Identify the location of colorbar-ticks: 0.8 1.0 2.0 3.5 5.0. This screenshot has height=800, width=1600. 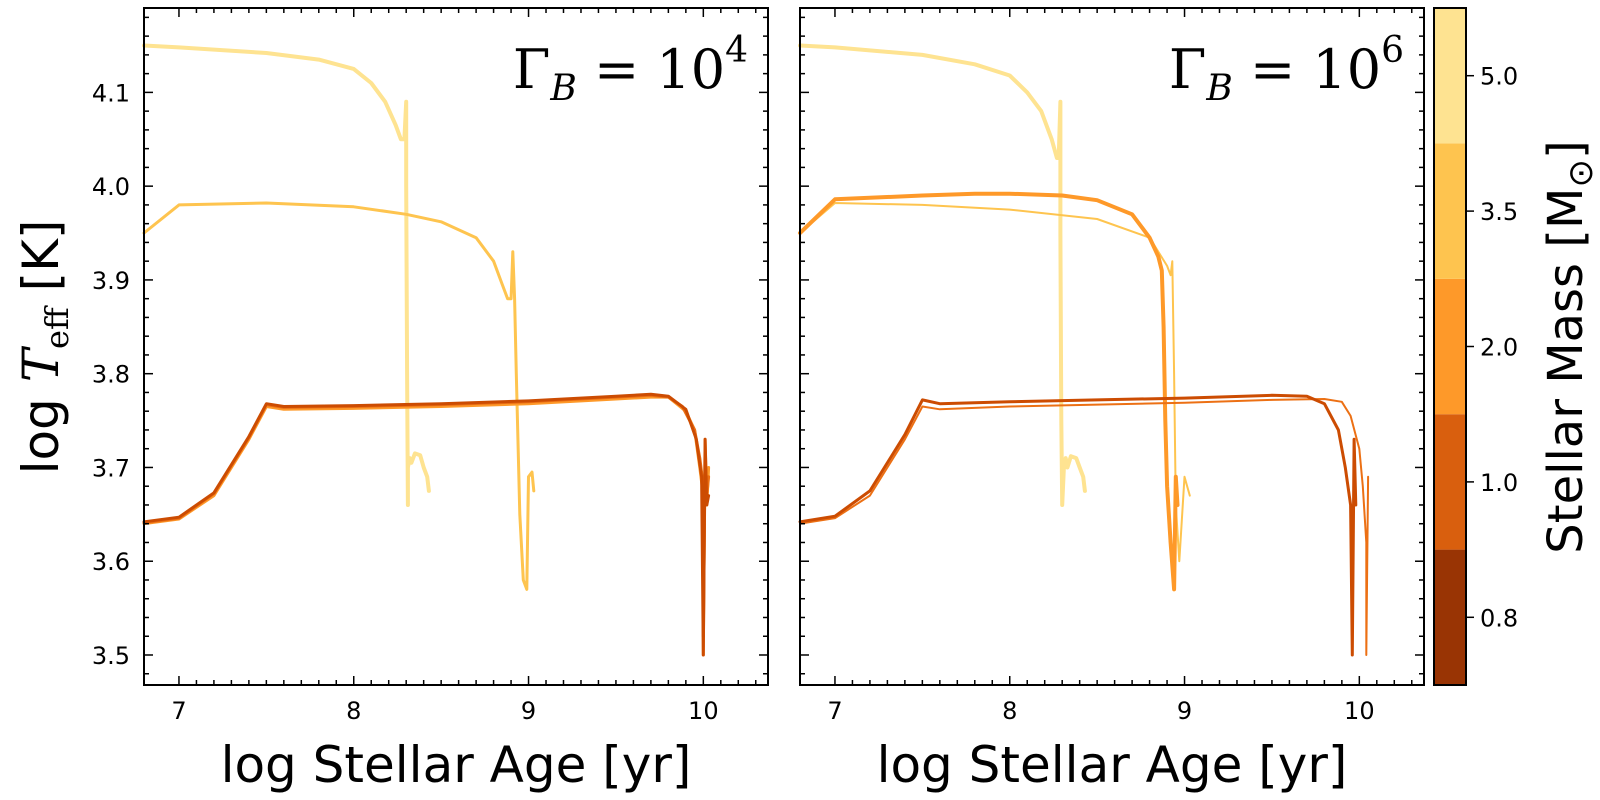
(1492, 347).